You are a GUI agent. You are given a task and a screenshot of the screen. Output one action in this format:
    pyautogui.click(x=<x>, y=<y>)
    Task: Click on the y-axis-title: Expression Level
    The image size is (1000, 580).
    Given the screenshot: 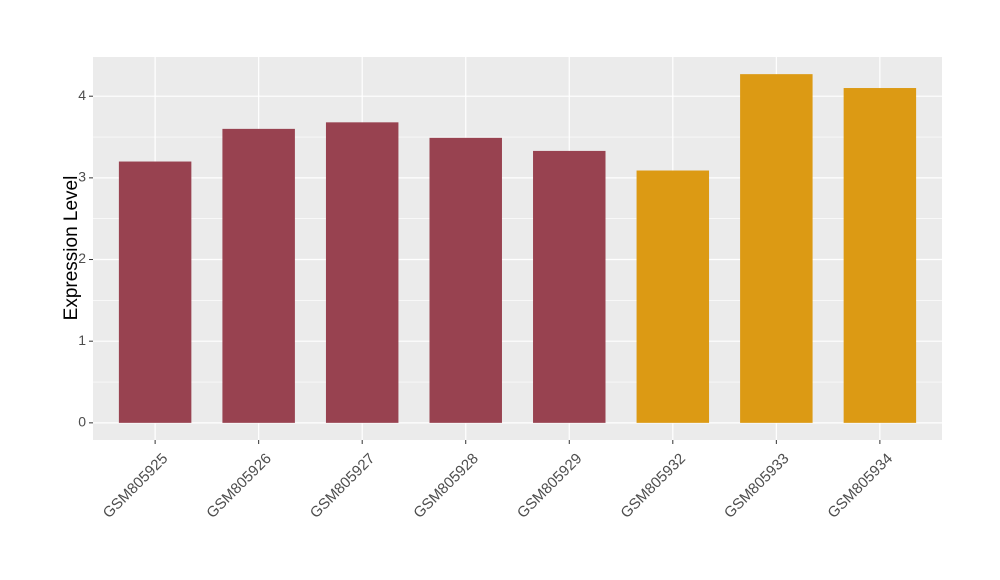 What is the action you would take?
    pyautogui.click(x=71, y=248)
    